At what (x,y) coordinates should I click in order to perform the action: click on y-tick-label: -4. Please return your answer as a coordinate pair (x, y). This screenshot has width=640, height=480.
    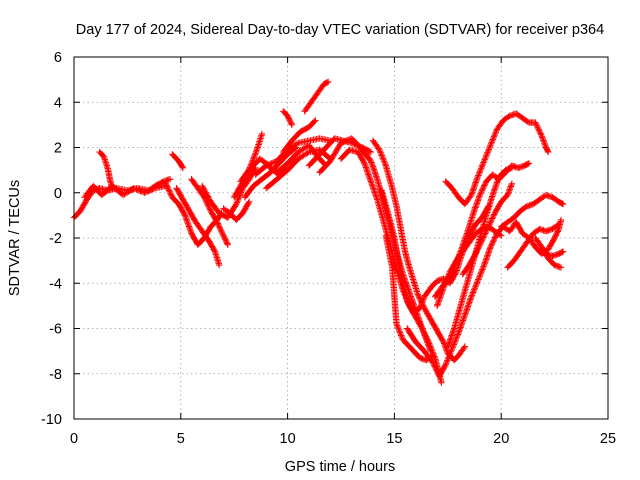
    Looking at the image, I should click on (55, 284).